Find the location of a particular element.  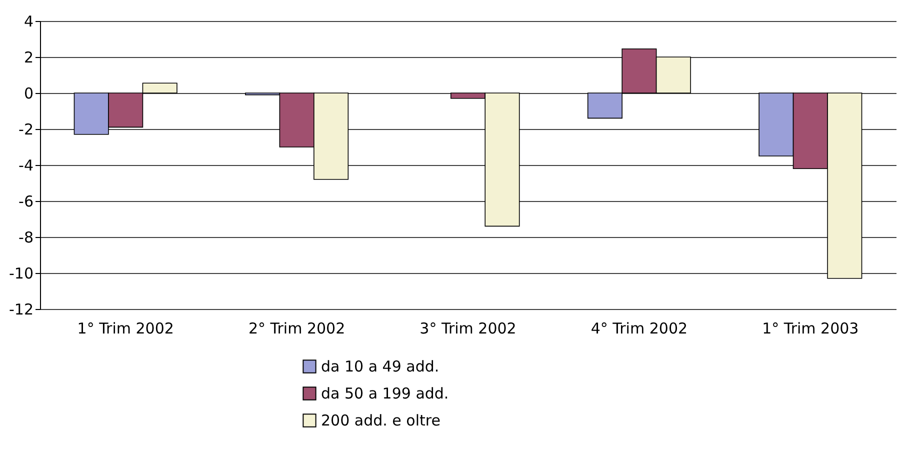

y-tick-label: -10 is located at coordinates (21, 273).